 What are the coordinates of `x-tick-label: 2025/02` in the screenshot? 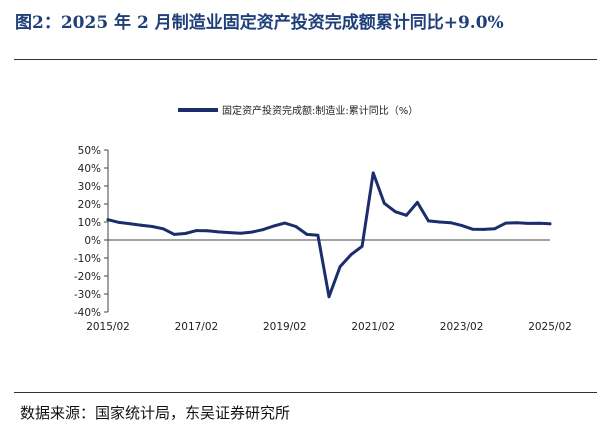 It's located at (550, 327).